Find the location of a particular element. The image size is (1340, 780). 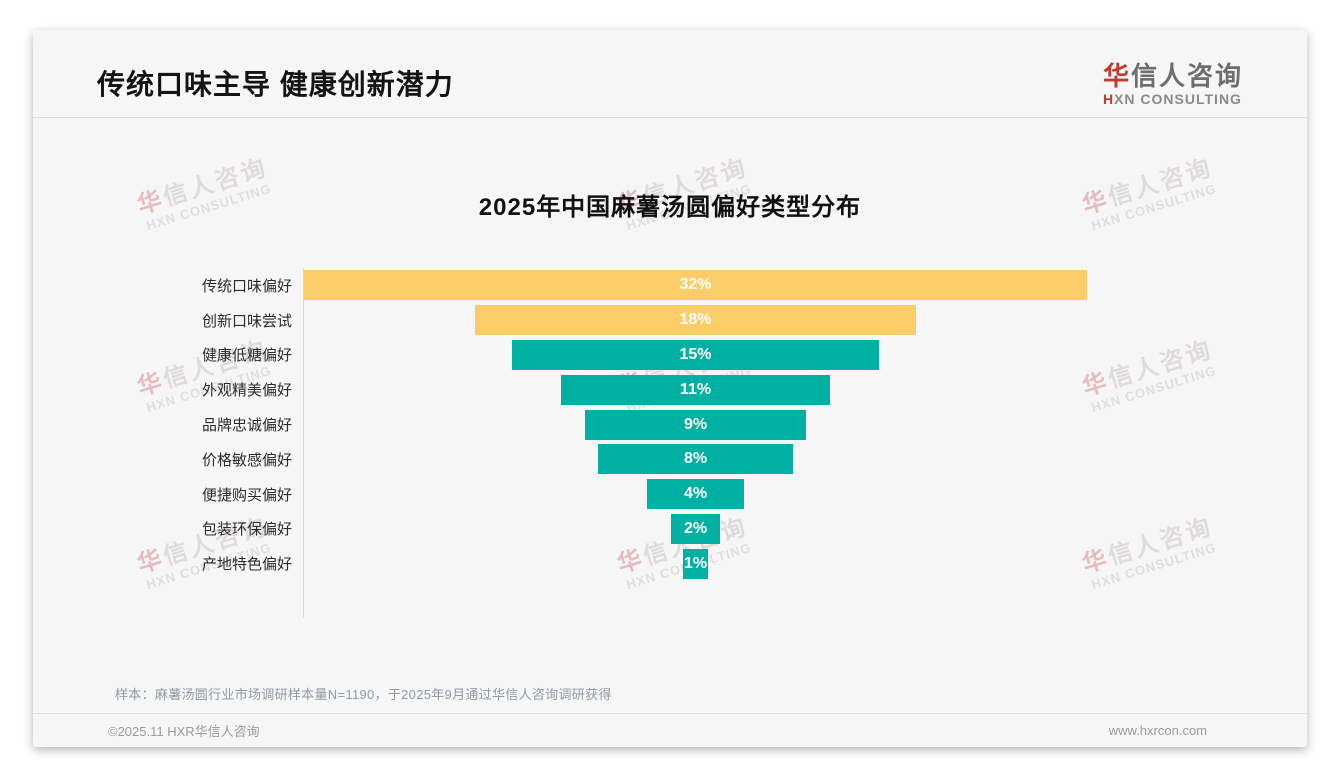

funnel-bar: 4% is located at coordinates (695, 494).